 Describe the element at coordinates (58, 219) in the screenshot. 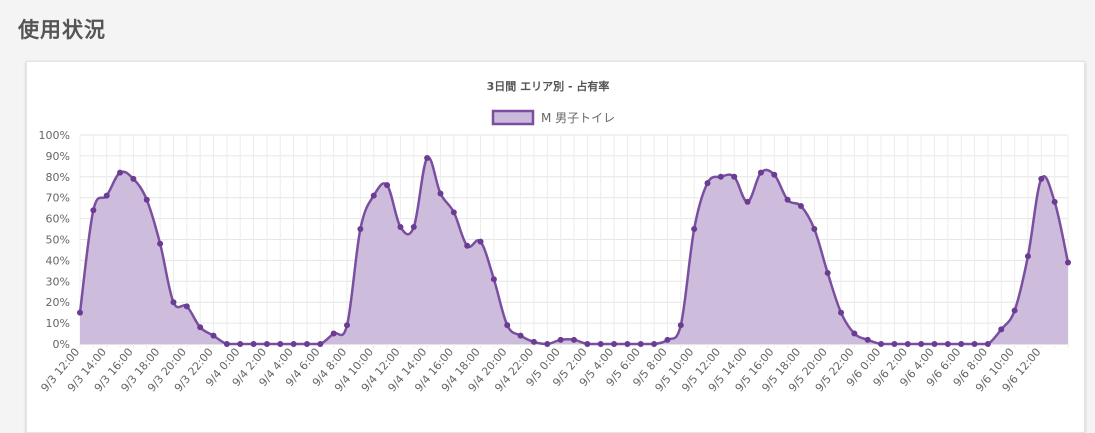

I see `y-tick-label: 60%` at that location.